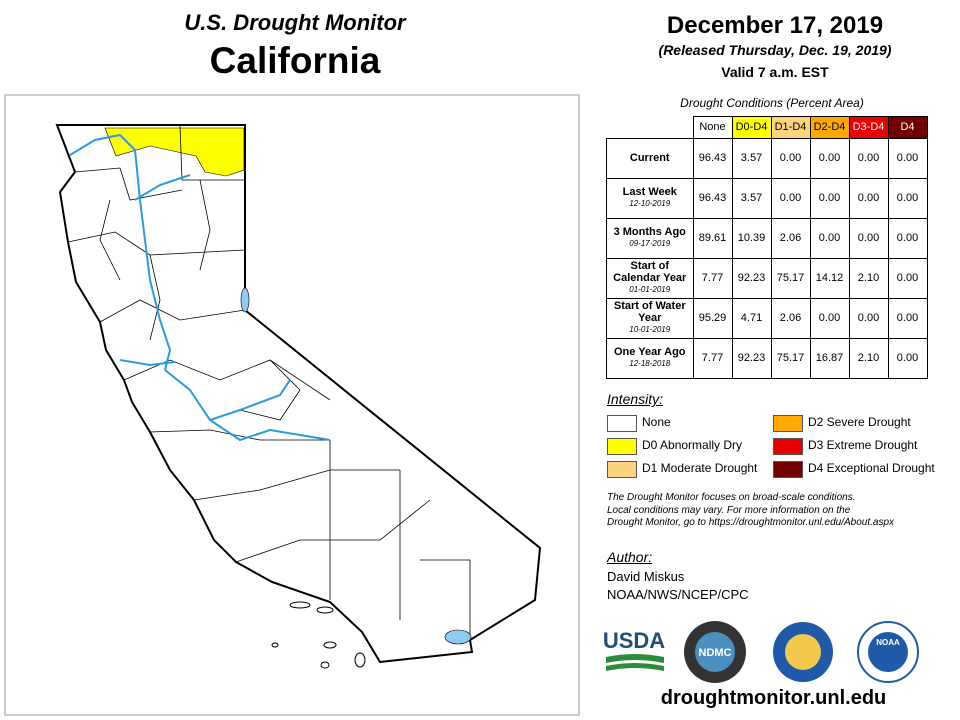 This screenshot has width=960, height=720. I want to click on ndmc-center, so click(715, 652).